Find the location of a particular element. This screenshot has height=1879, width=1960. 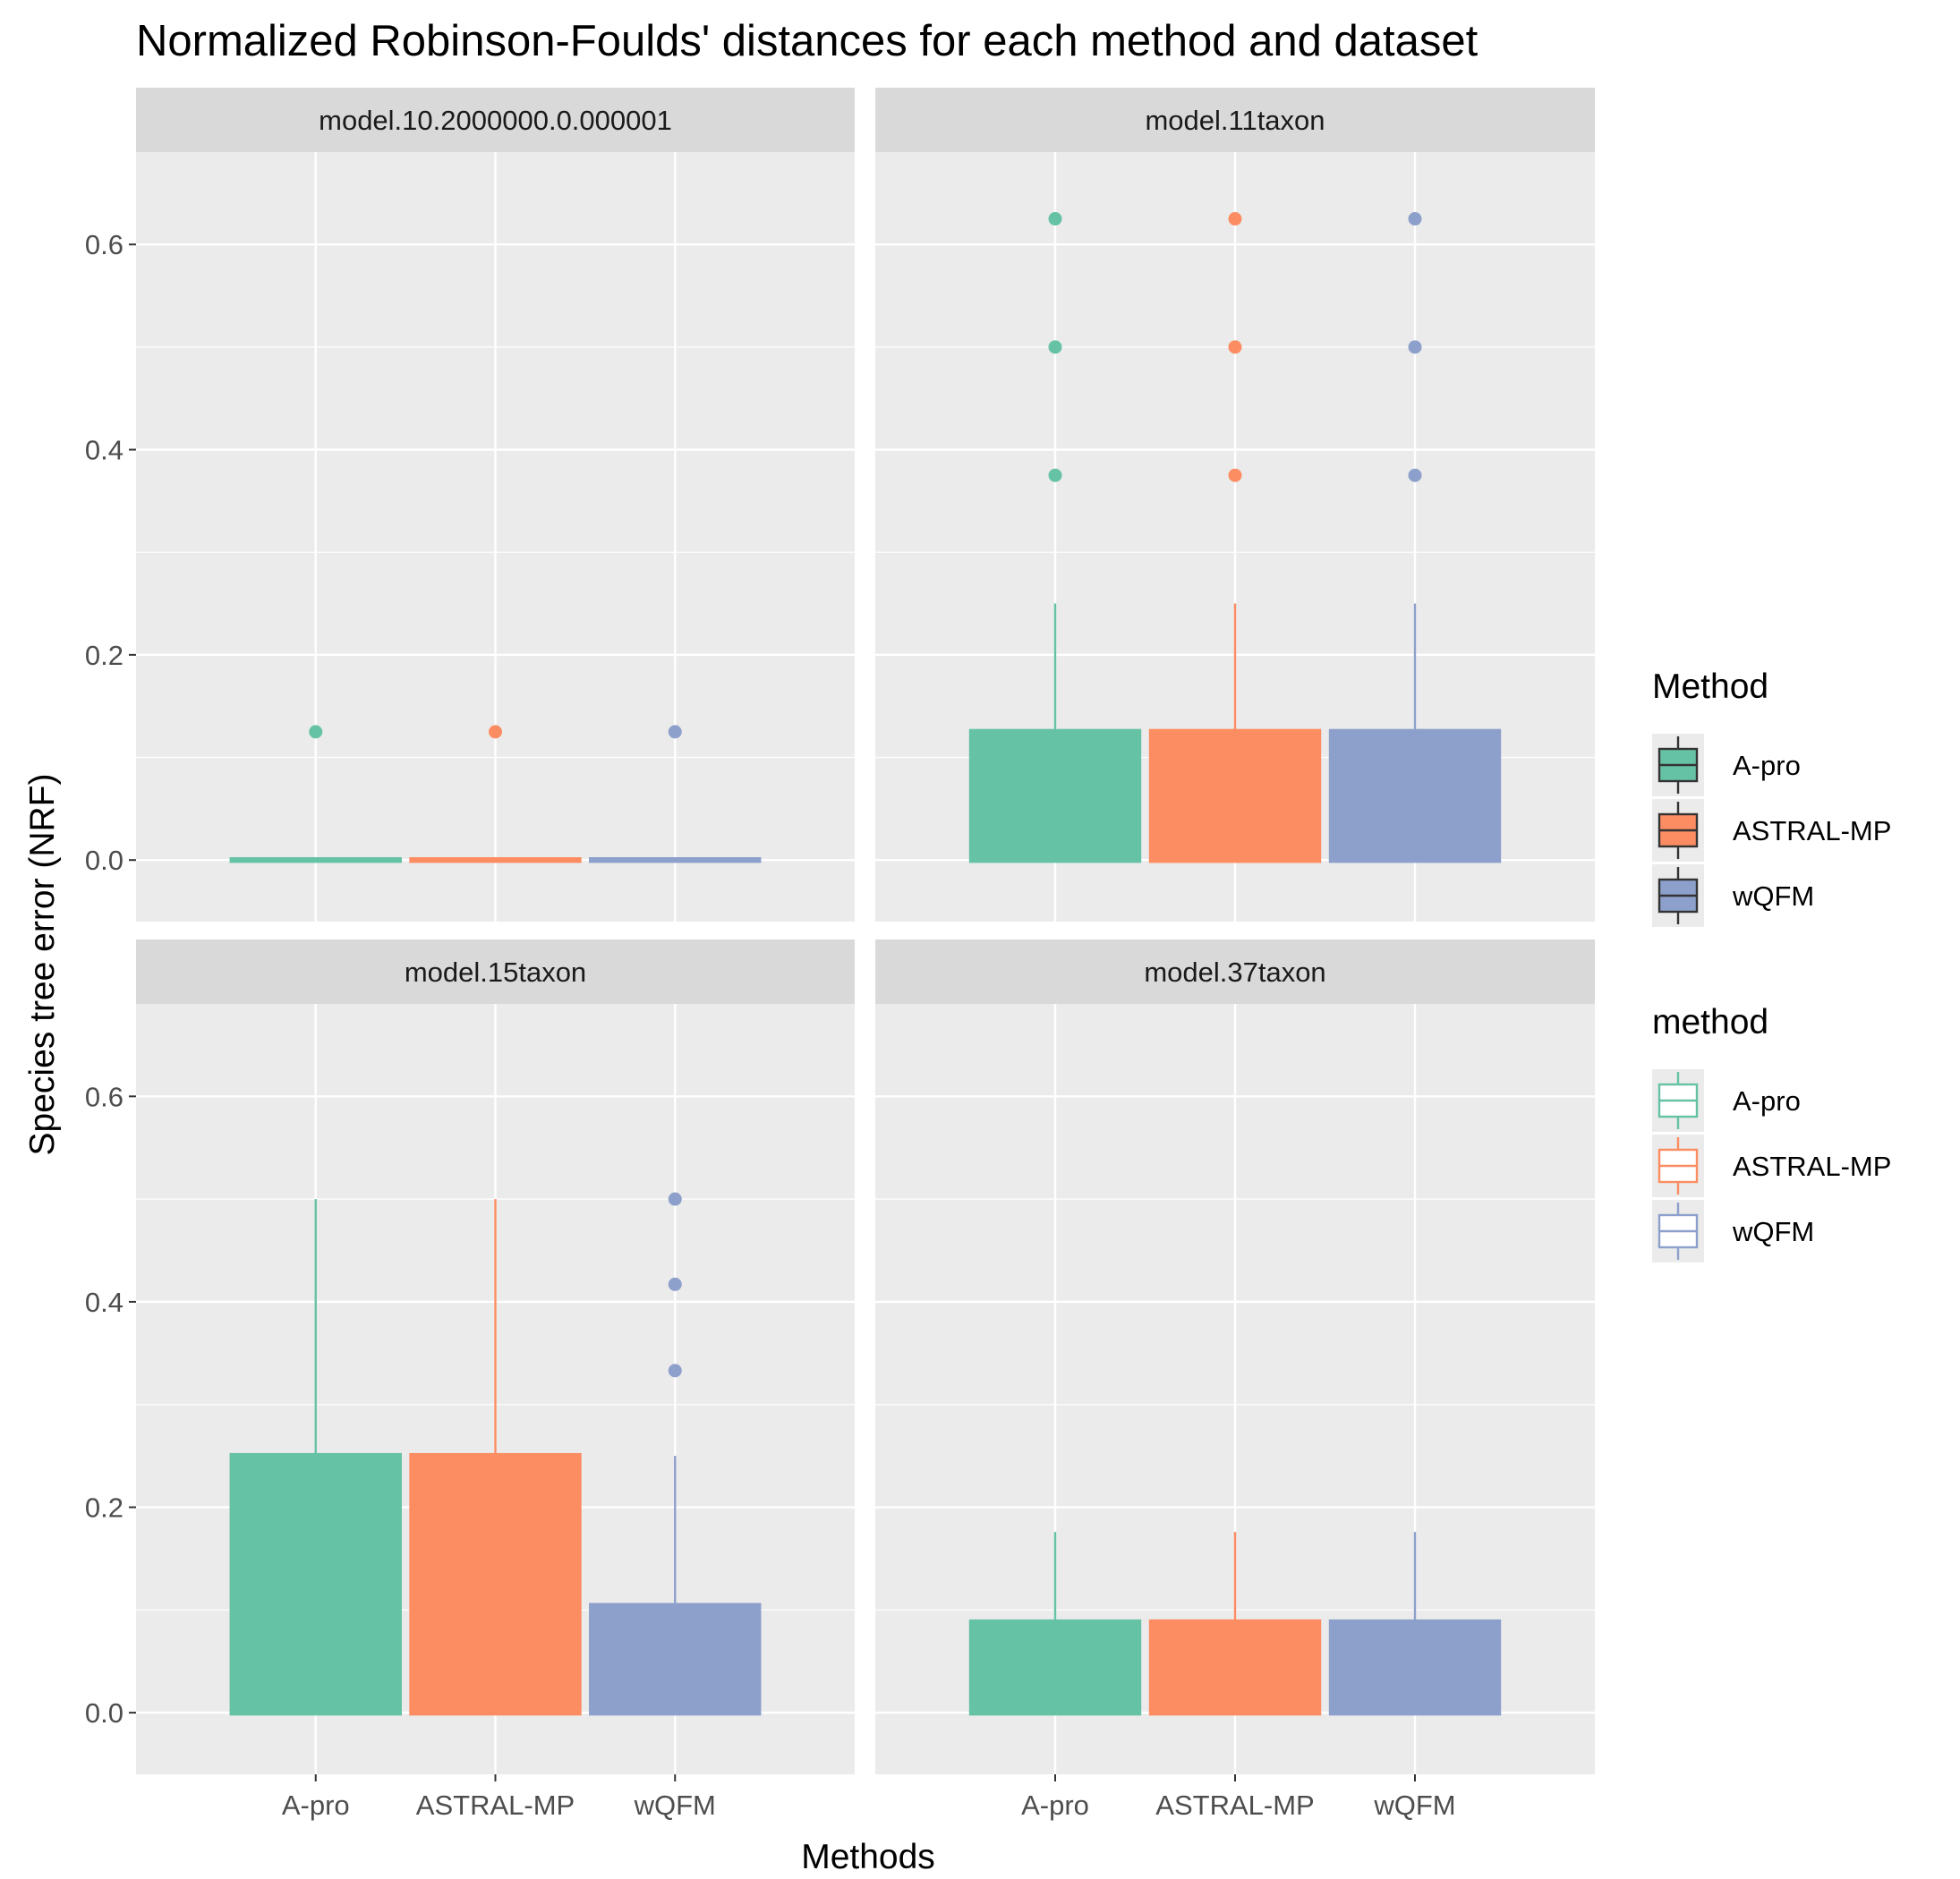

legend-title: Method is located at coordinates (1710, 686).